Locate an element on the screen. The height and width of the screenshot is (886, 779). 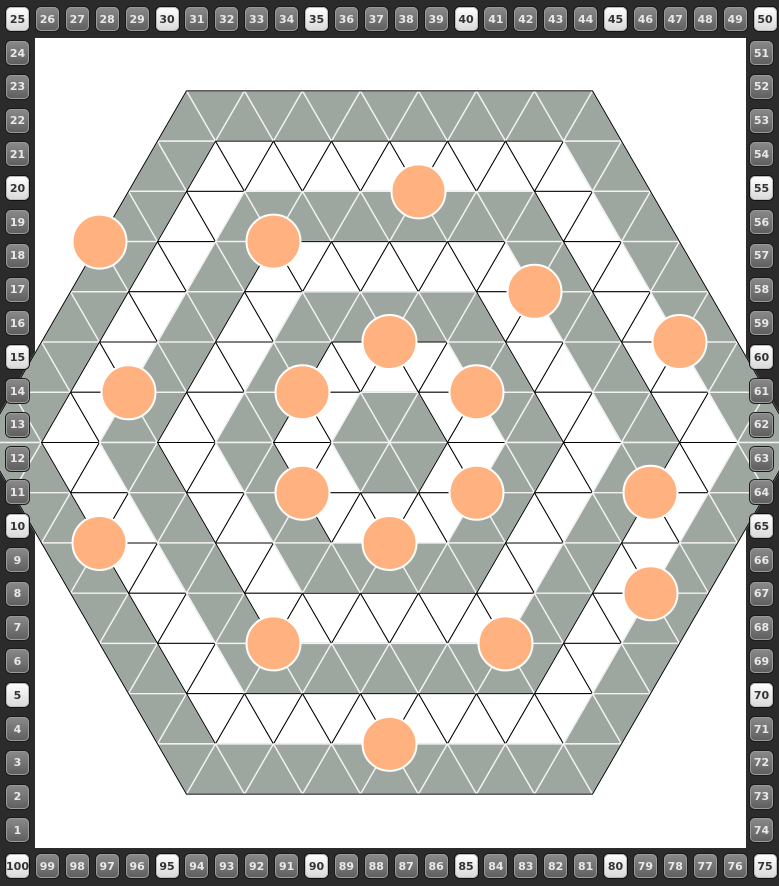
track-cell-49: 49 is located at coordinates (735, 19).